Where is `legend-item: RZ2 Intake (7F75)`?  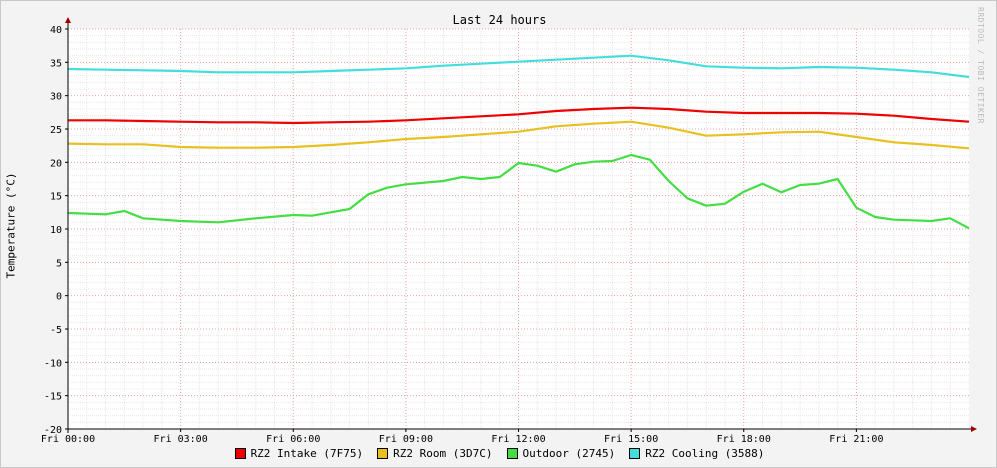
legend-item: RZ2 Intake (7F75) is located at coordinates (299, 453).